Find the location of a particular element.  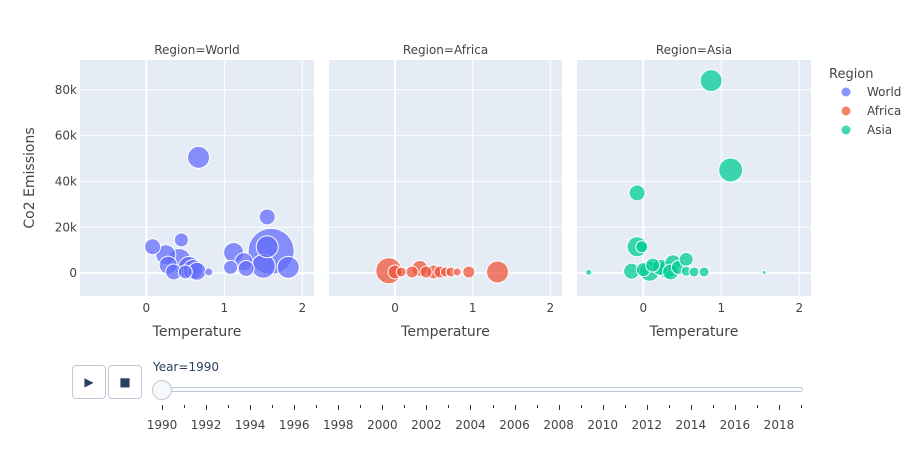

play-icon: ▶ is located at coordinates (89, 382).